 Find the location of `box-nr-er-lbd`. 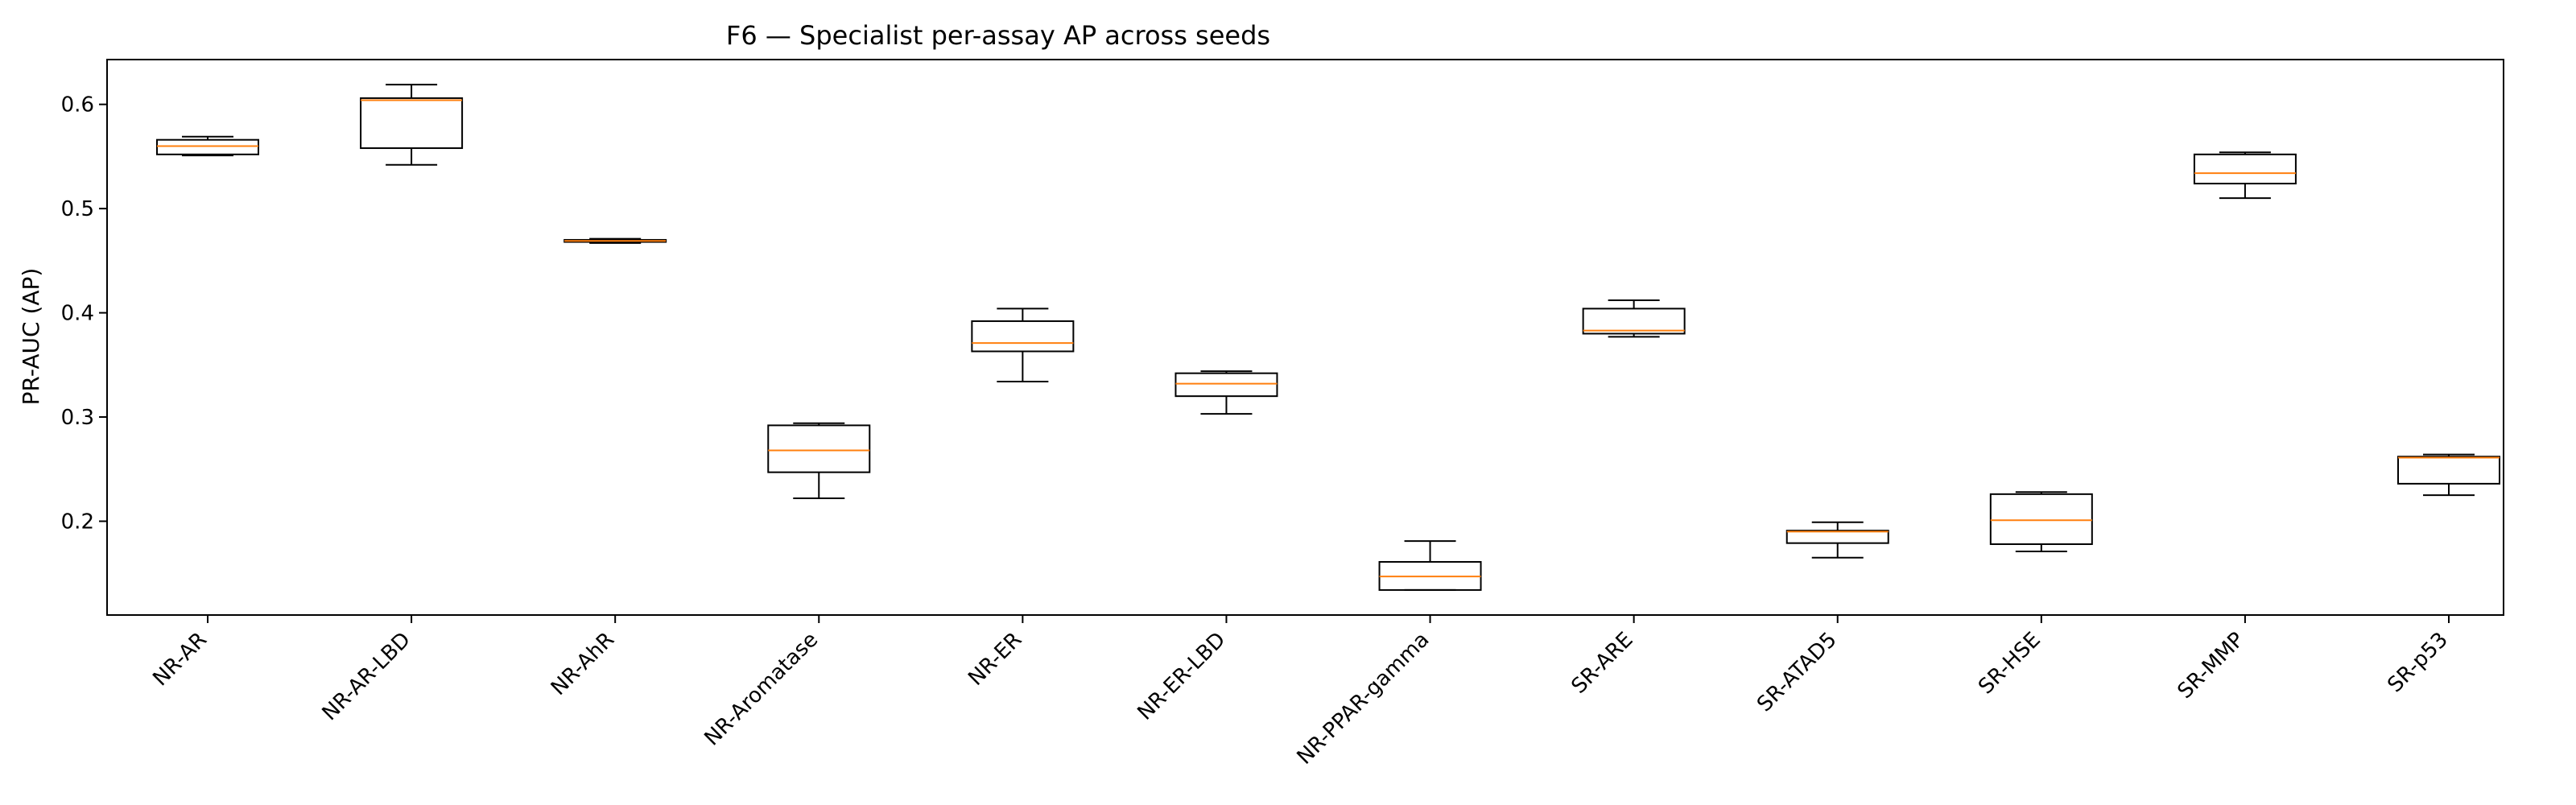

box-nr-er-lbd is located at coordinates (1226, 392).